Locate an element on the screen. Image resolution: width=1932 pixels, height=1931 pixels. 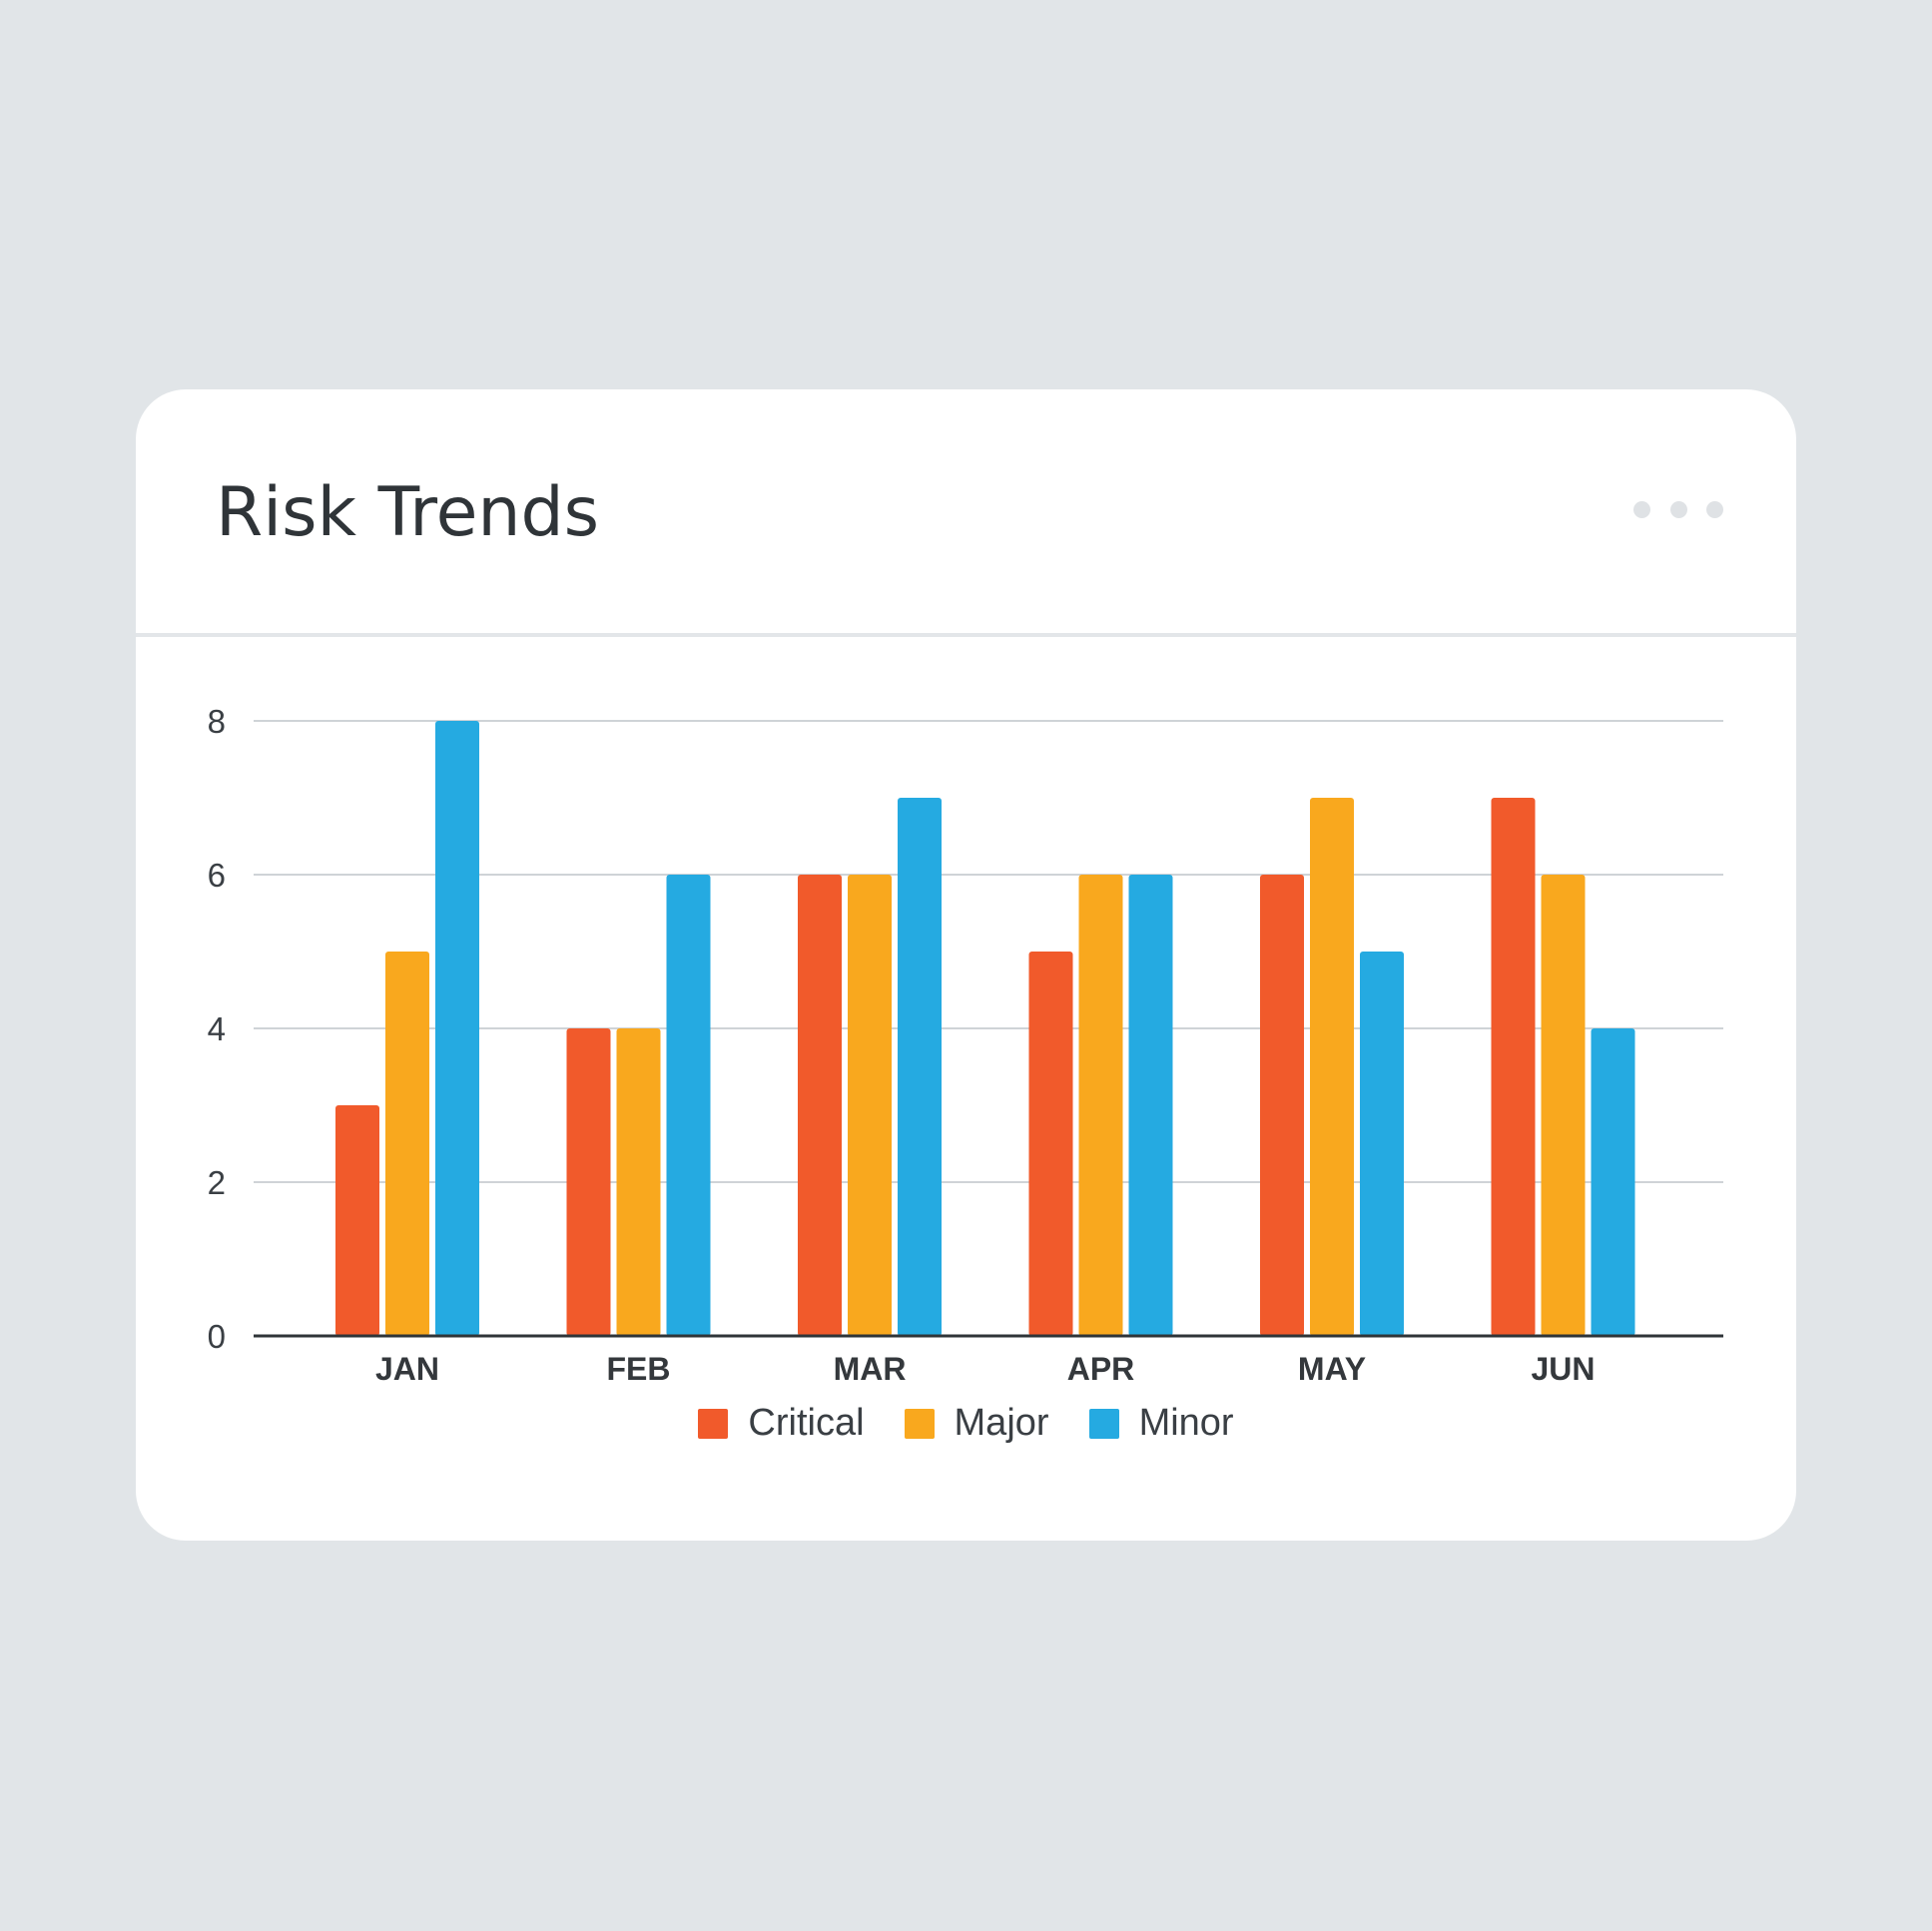
card-title: Risk Trends is located at coordinates (408, 512).